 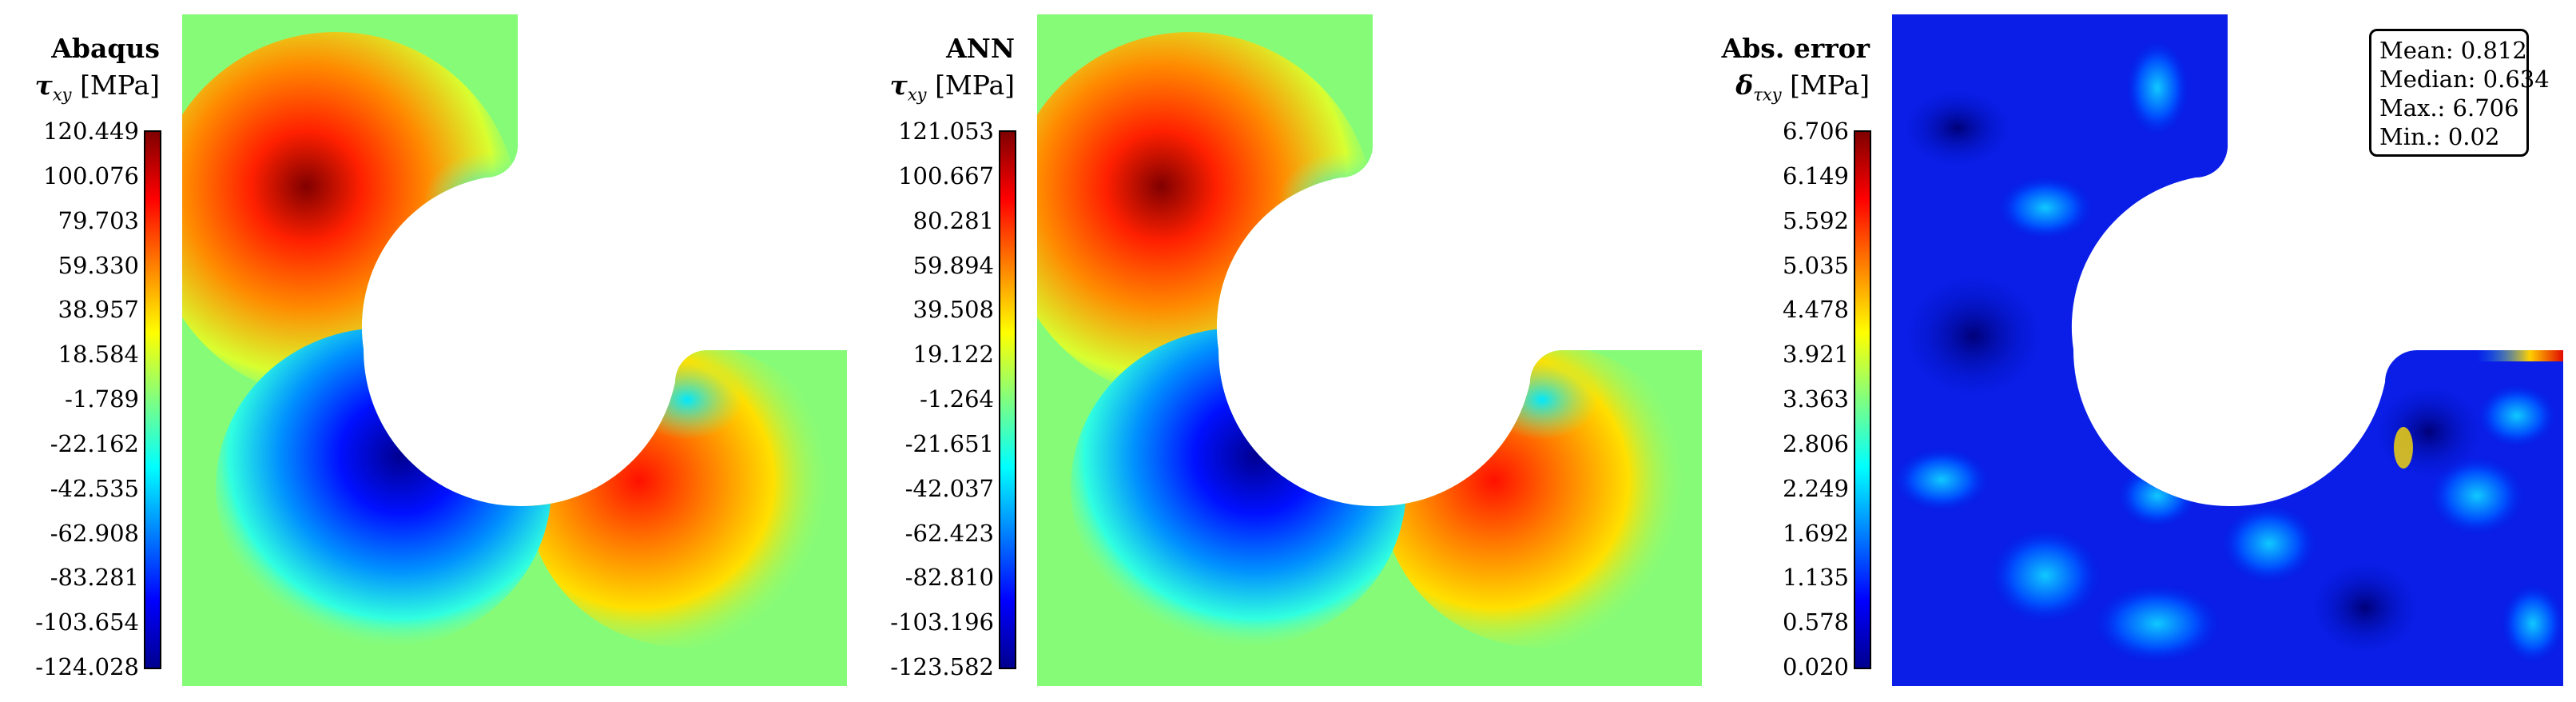 What do you see at coordinates (1815, 443) in the screenshot?
I see `colorbar-tick-label: 2.806` at bounding box center [1815, 443].